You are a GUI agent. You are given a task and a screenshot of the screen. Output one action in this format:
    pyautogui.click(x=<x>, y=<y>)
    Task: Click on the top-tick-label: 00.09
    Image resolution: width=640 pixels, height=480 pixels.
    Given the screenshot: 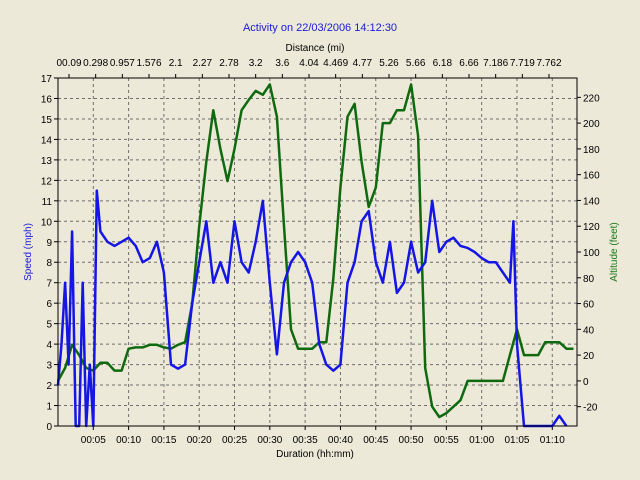 What is the action you would take?
    pyautogui.click(x=68, y=63)
    